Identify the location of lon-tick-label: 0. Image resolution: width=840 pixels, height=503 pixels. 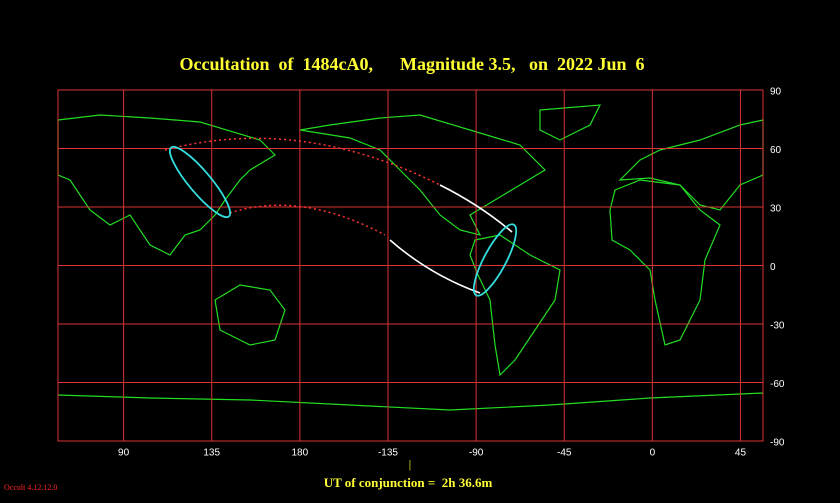
(653, 453).